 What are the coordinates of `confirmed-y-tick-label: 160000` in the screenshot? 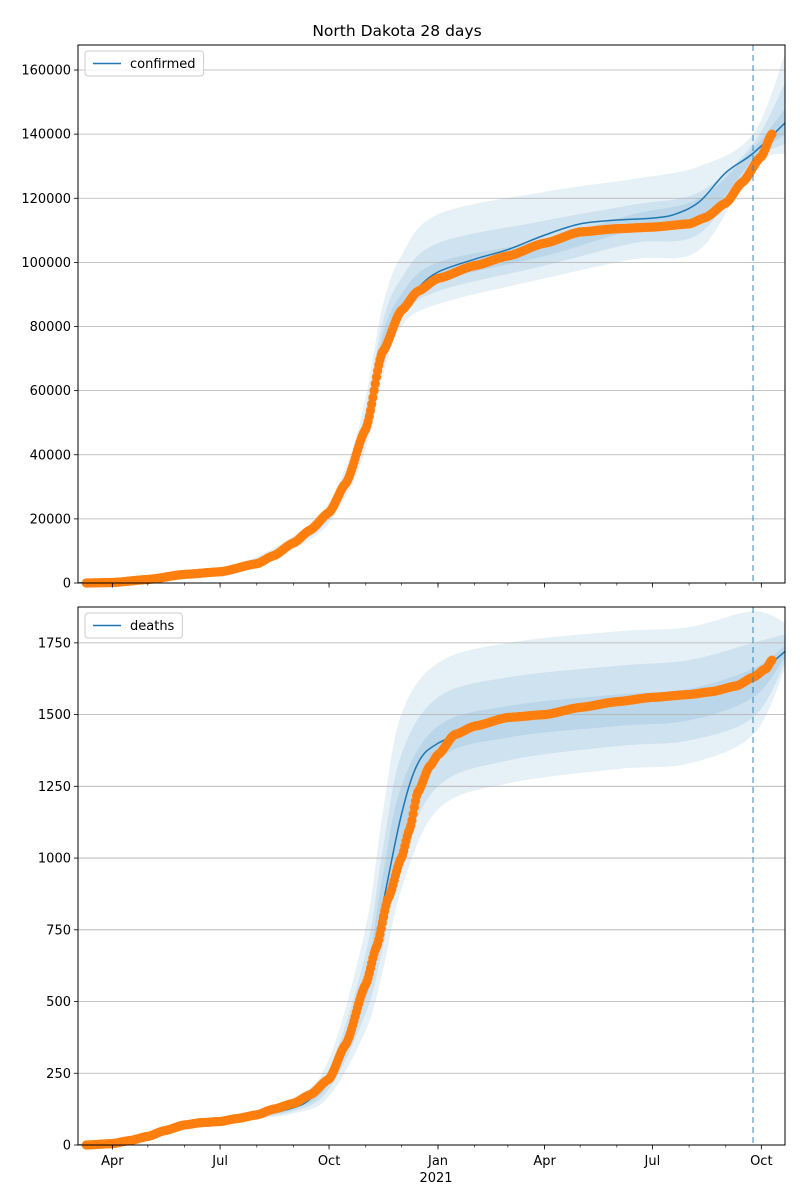 It's located at (46, 71).